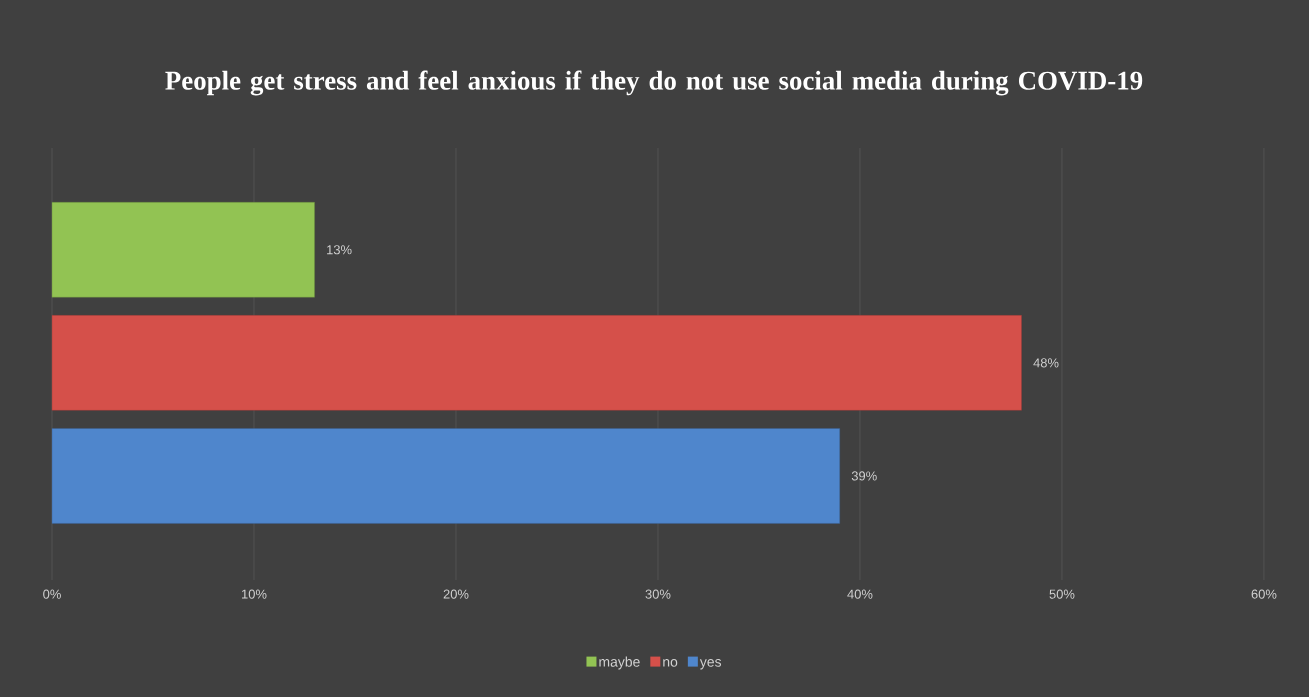  I want to click on x-tick-label: 60%, so click(1264, 594).